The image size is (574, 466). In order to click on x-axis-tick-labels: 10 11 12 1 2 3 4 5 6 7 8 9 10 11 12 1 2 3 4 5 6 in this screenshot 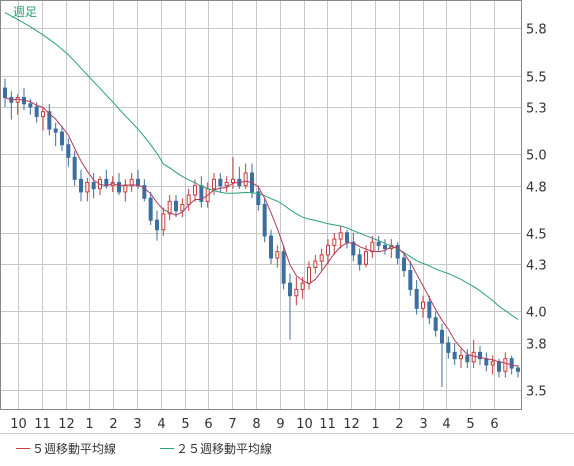, I will do `click(254, 424)`.